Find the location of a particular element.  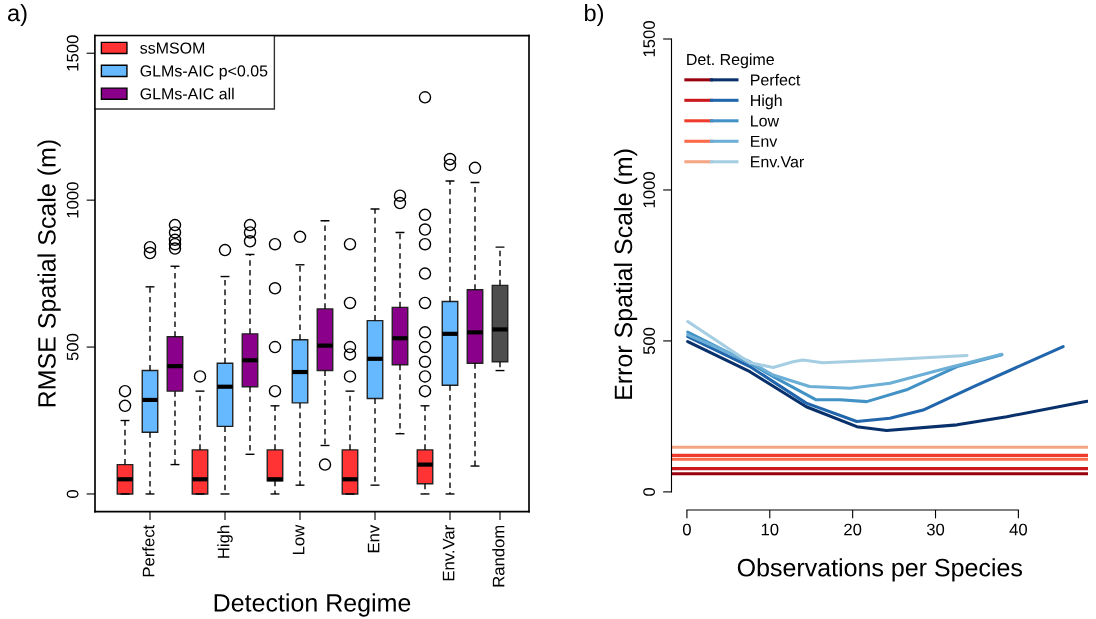

legend-label: ssMSOM is located at coordinates (172, 48).